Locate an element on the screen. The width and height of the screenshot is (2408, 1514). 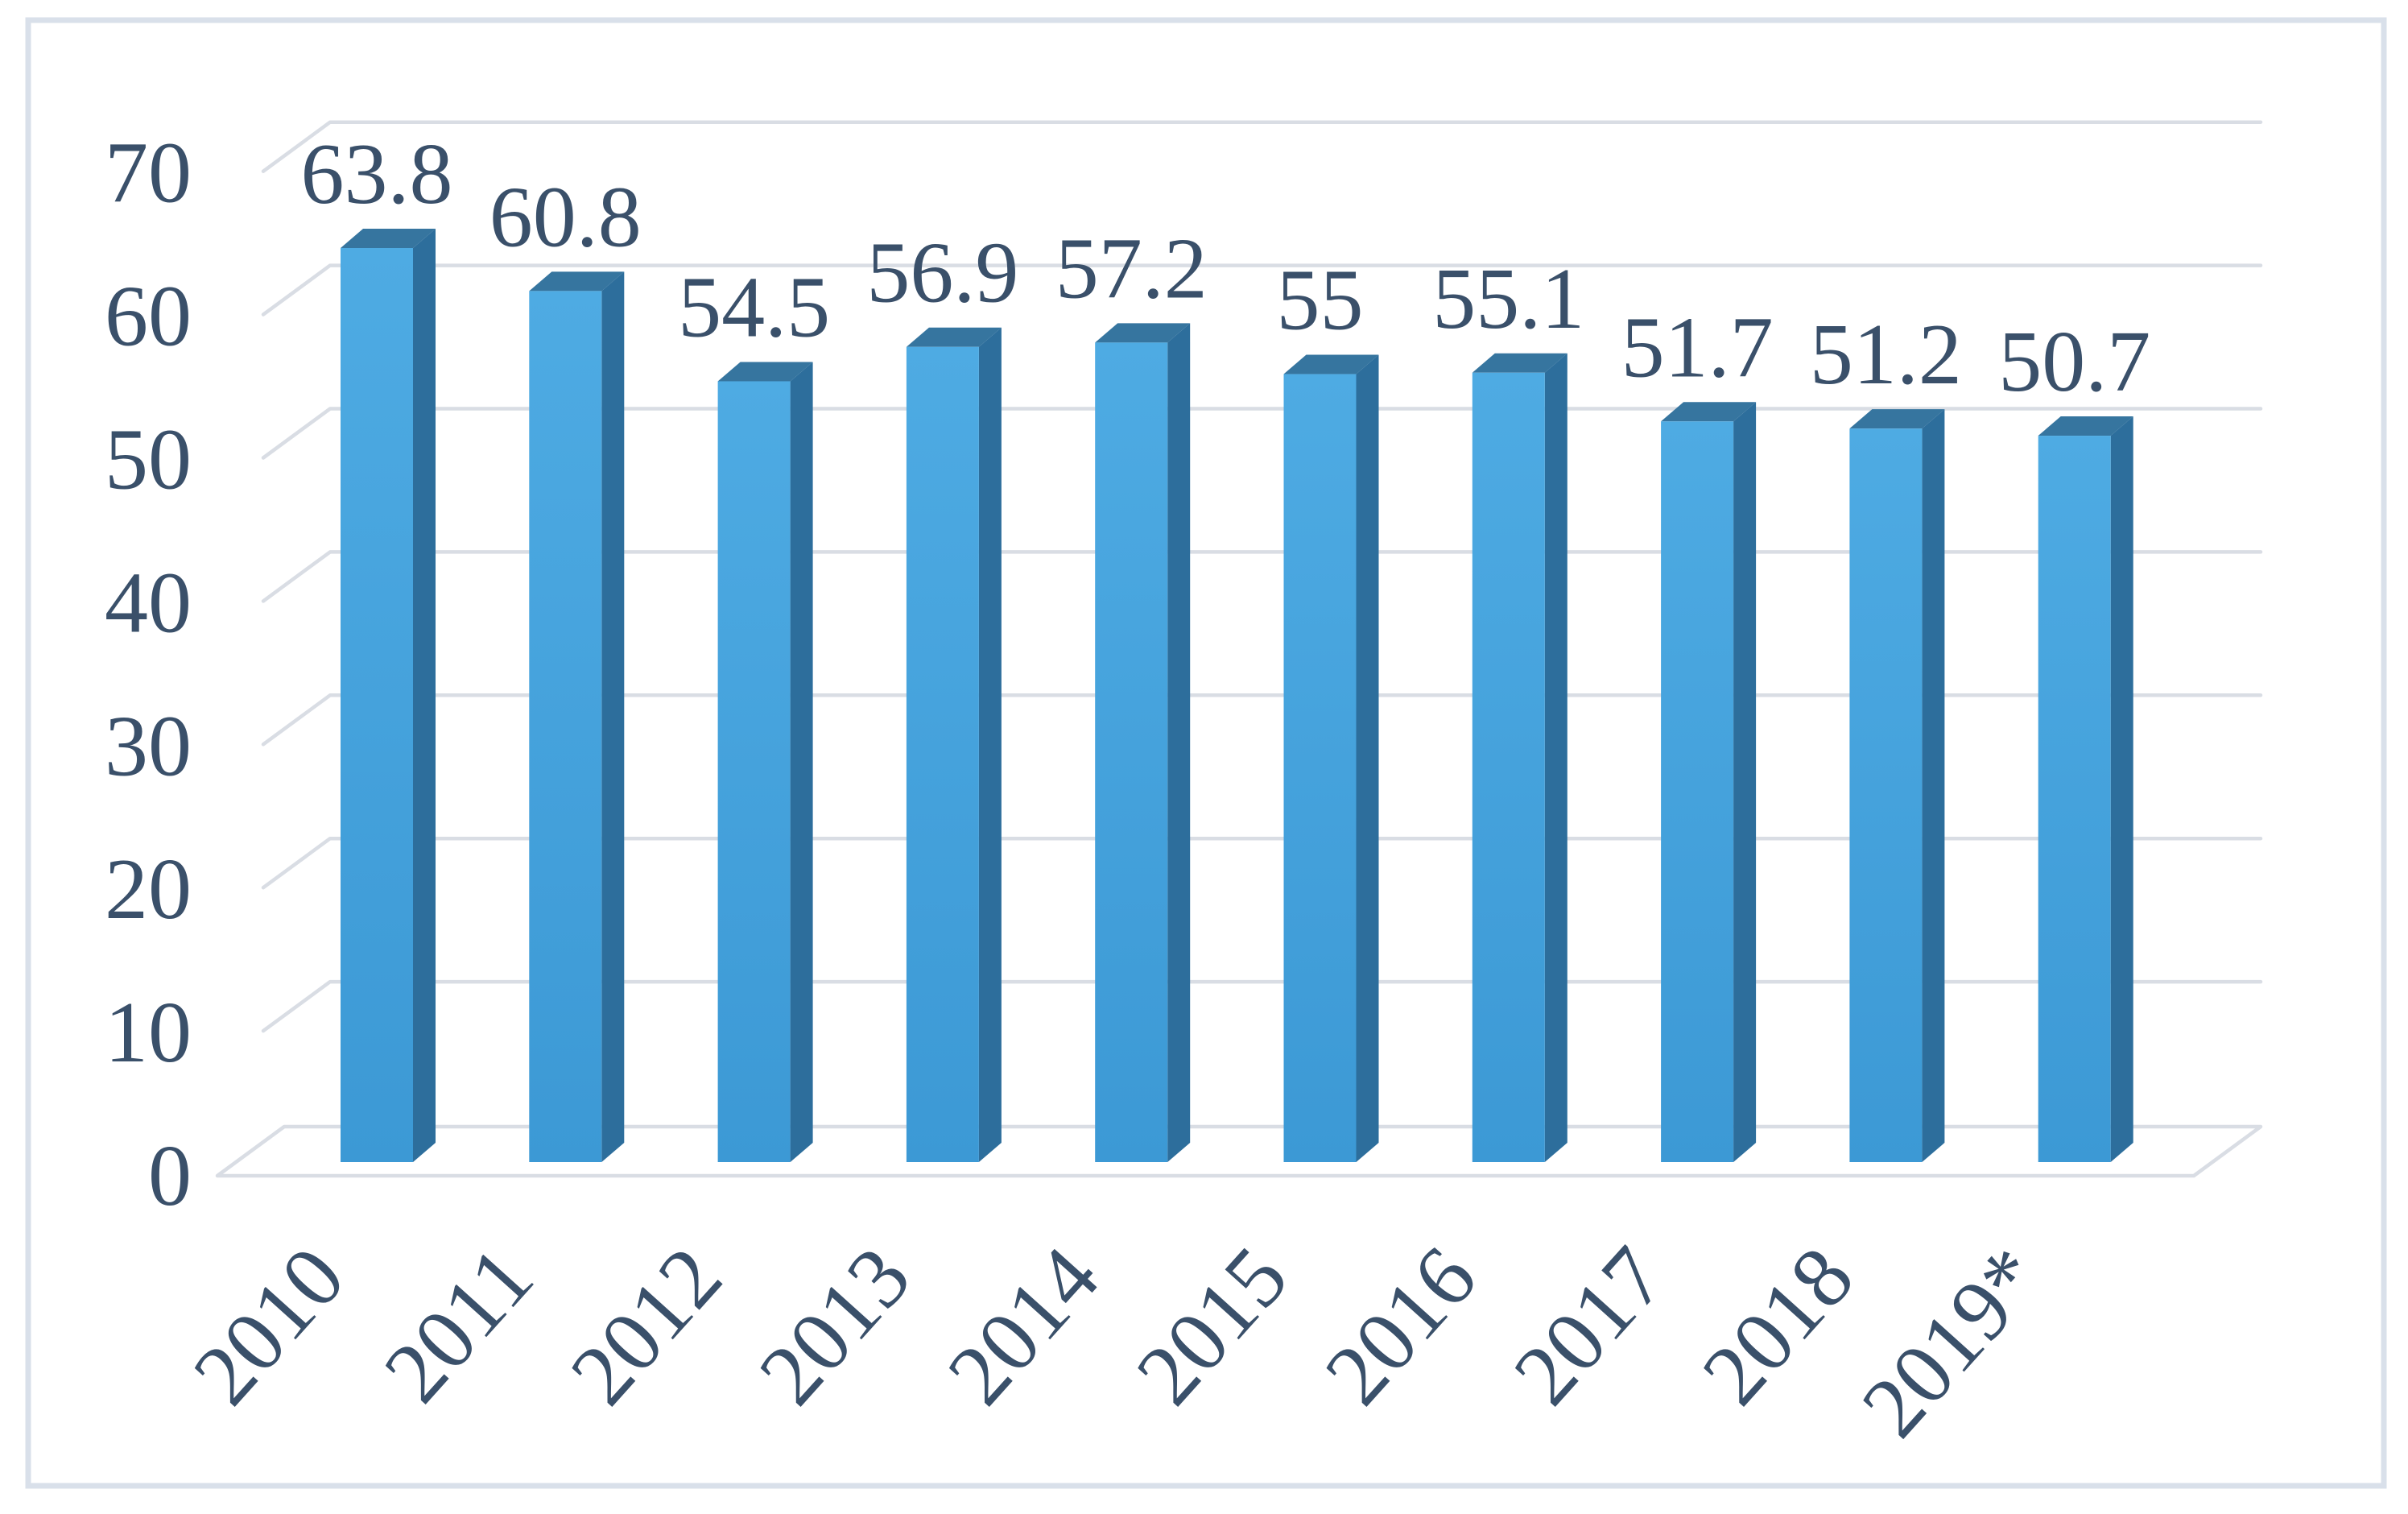
x-axis-category-label: 2019* is located at coordinates (1952, 1341).